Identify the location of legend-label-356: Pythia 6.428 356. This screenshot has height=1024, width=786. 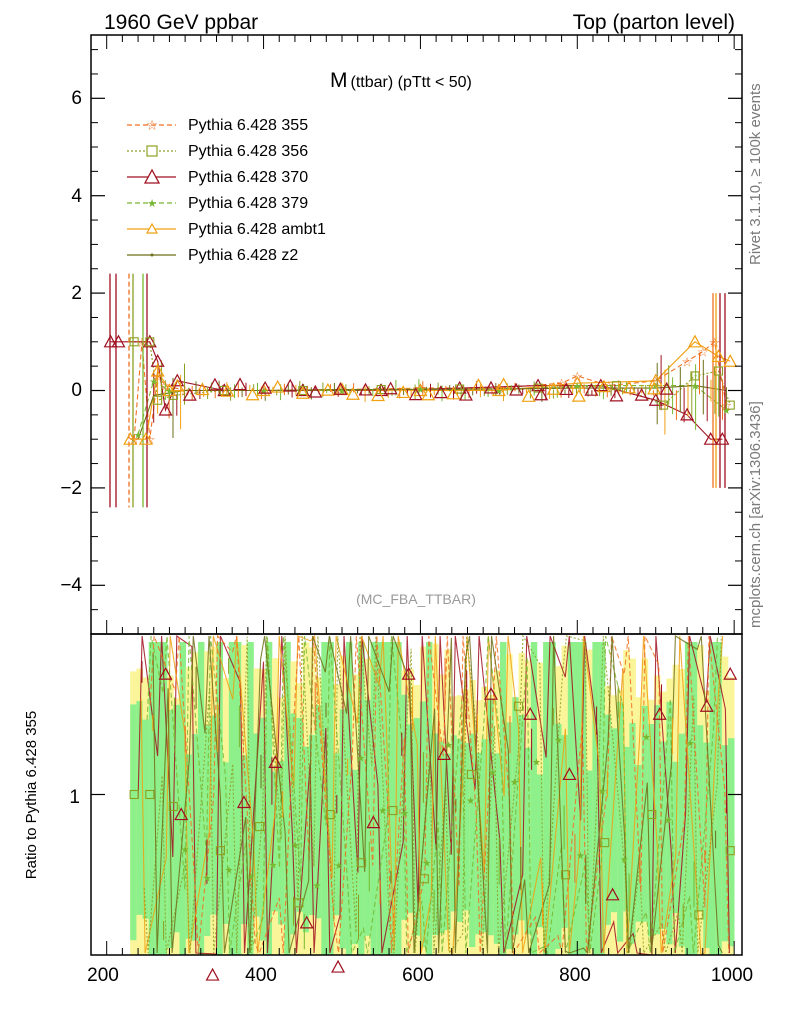
(248, 151).